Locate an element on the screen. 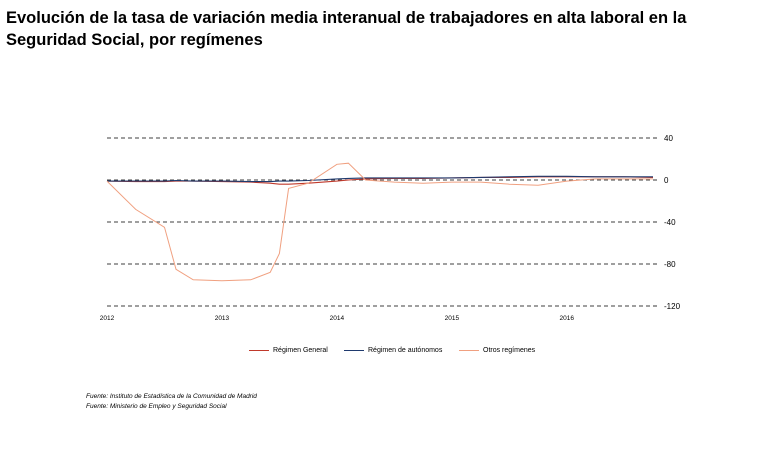 Image resolution: width=759 pixels, height=455 pixels. legend-label-0: Régimen General is located at coordinates (300, 350).